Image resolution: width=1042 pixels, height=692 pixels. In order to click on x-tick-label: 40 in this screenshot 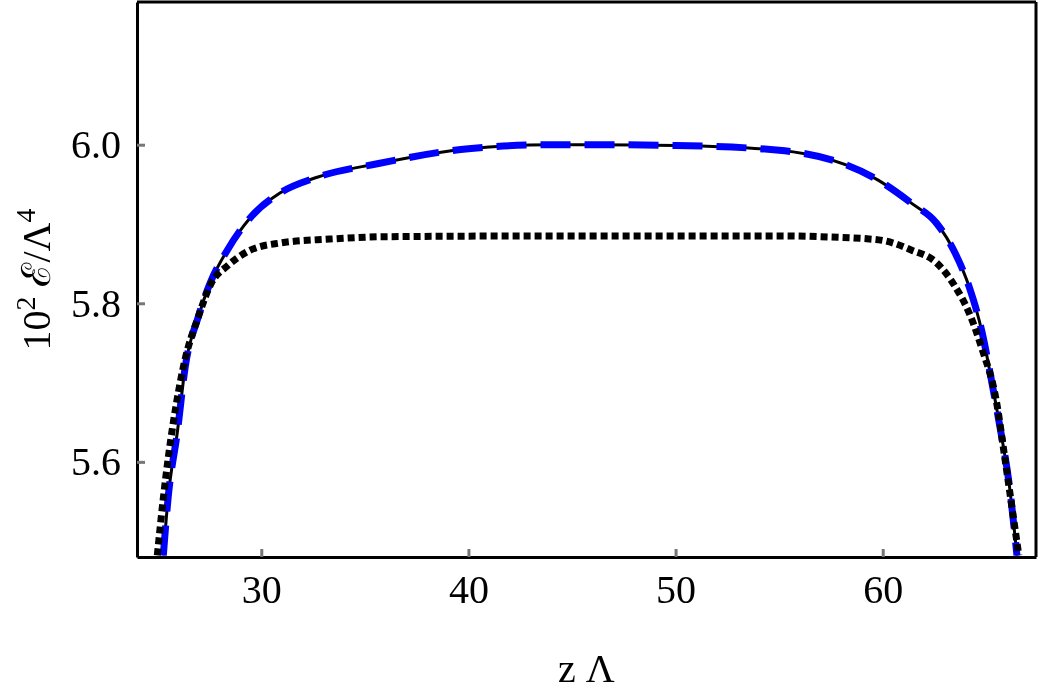, I will do `click(468, 590)`.